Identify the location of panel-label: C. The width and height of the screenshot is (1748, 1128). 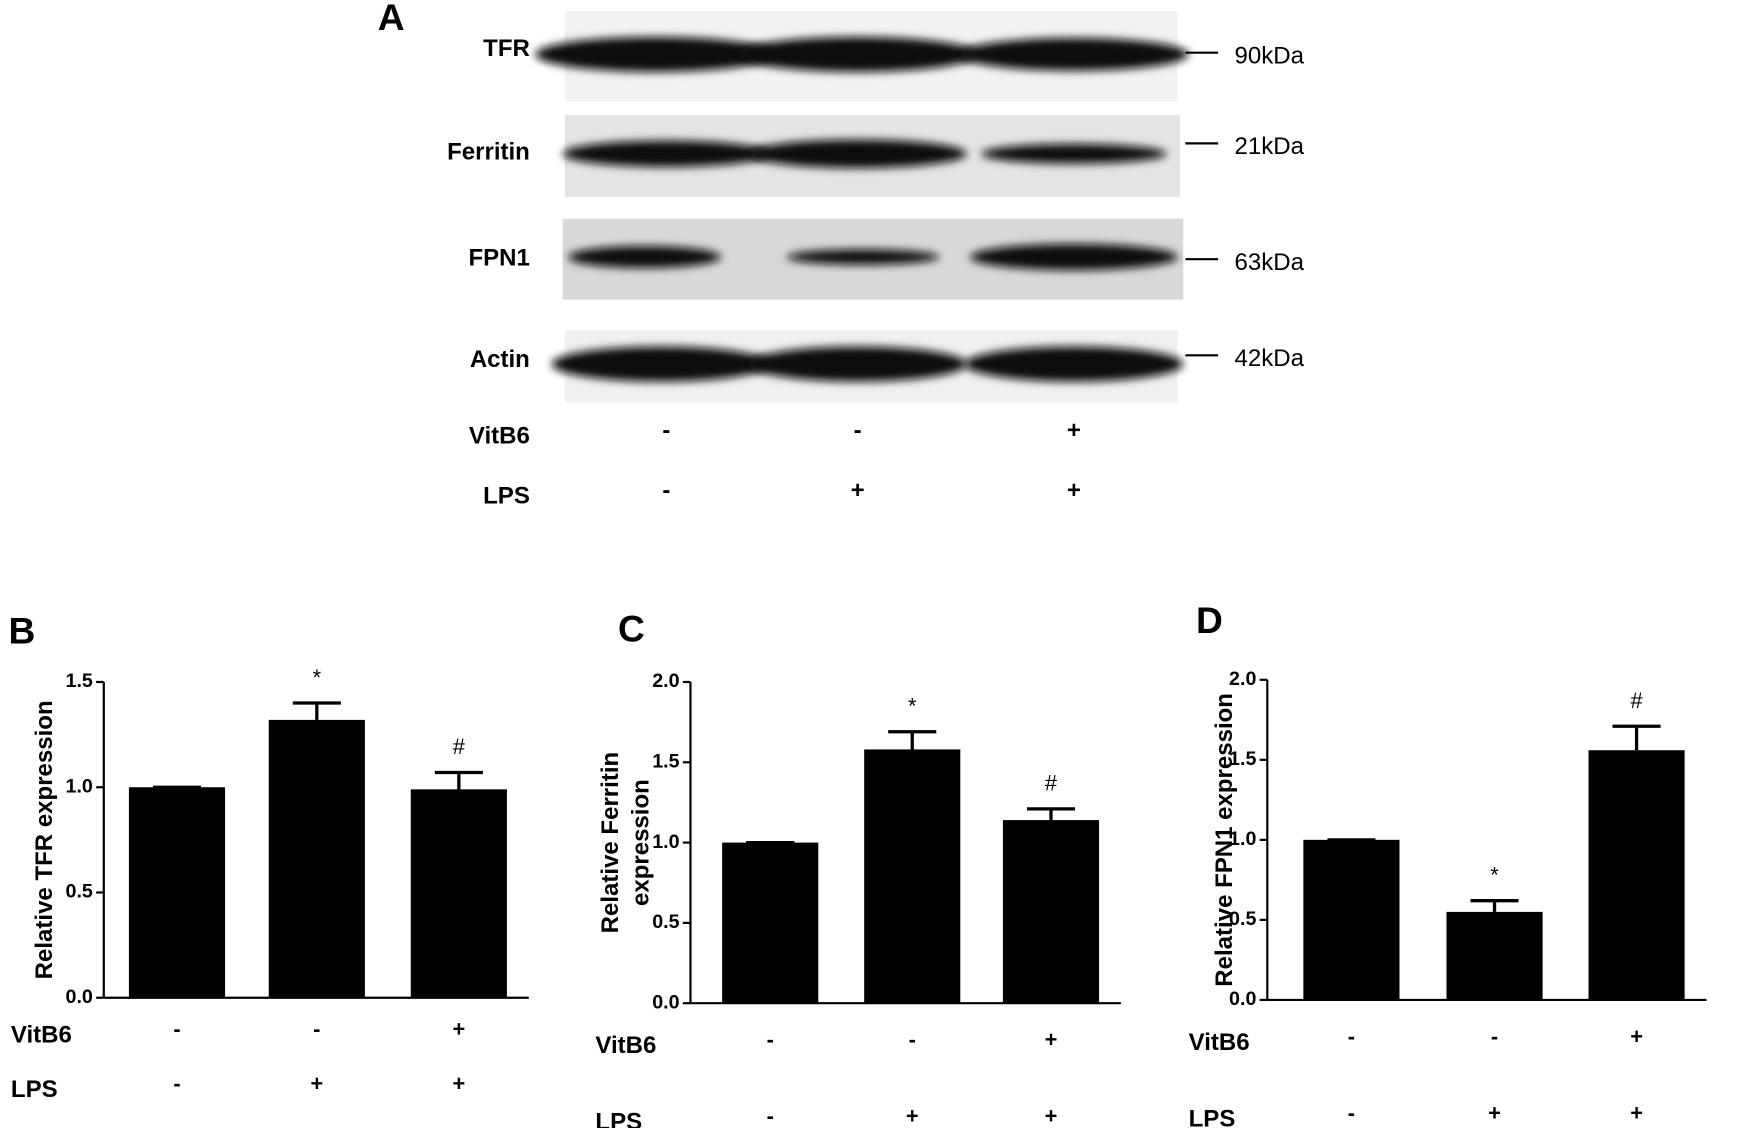
(631, 629).